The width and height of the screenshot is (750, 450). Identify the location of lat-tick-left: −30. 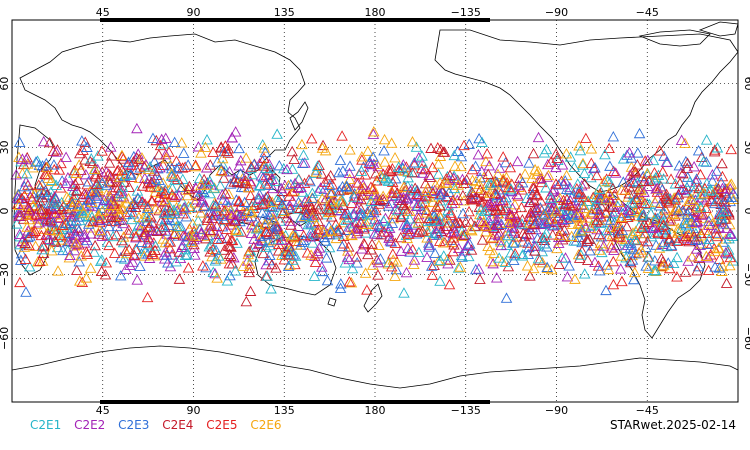
(5, 274).